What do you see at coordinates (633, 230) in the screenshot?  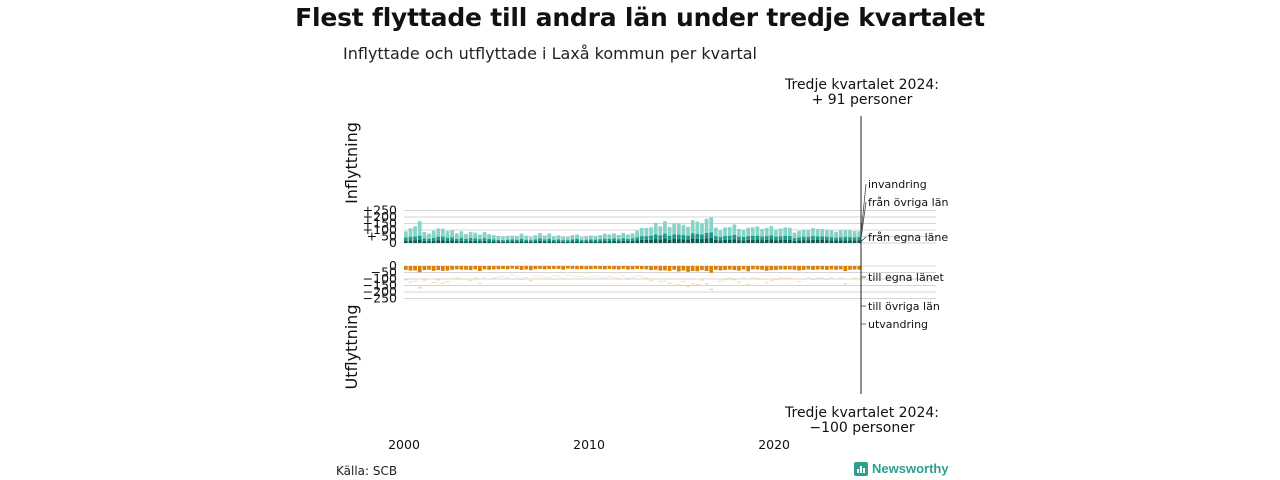 I see `inflyttning-bars` at bounding box center [633, 230].